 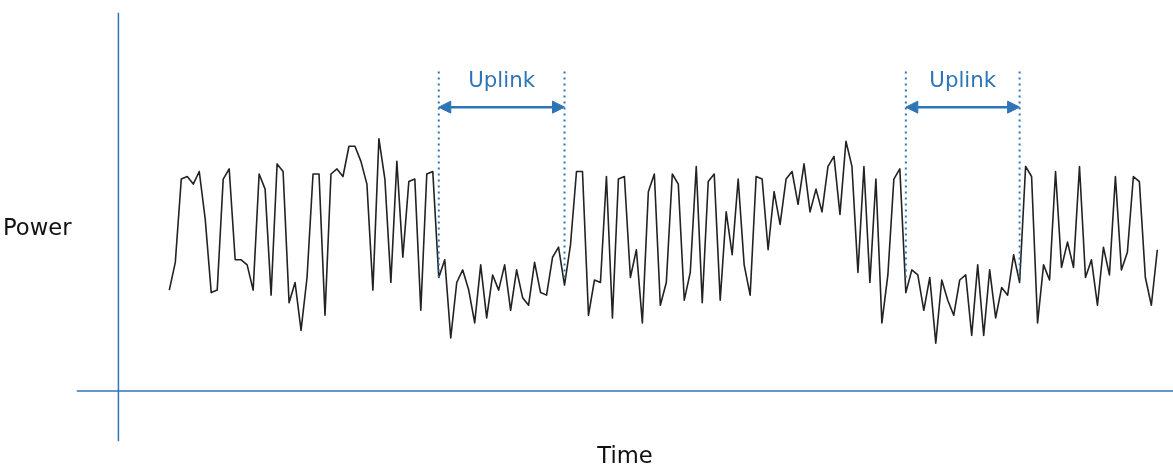 I want to click on x-axis-title: Time, so click(x=624, y=454).